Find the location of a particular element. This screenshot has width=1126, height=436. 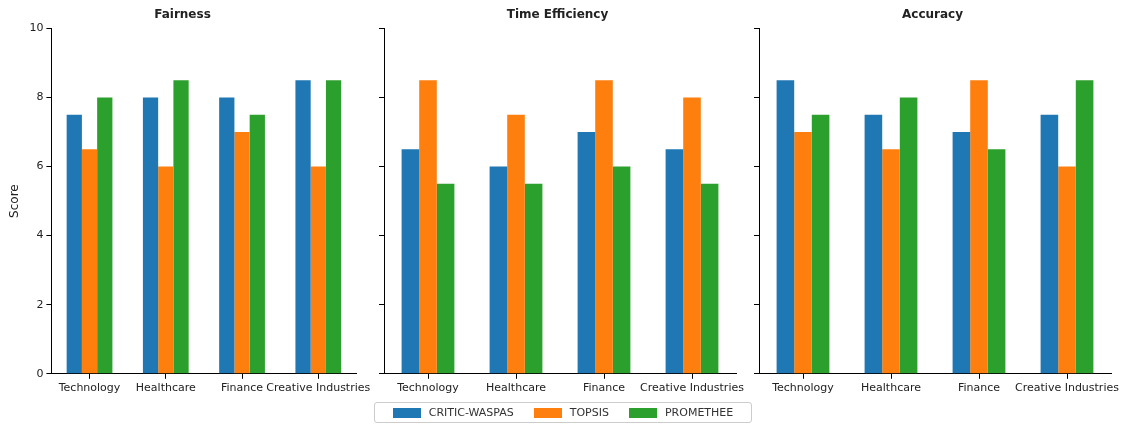

y-axis-title: Score is located at coordinates (14, 201).